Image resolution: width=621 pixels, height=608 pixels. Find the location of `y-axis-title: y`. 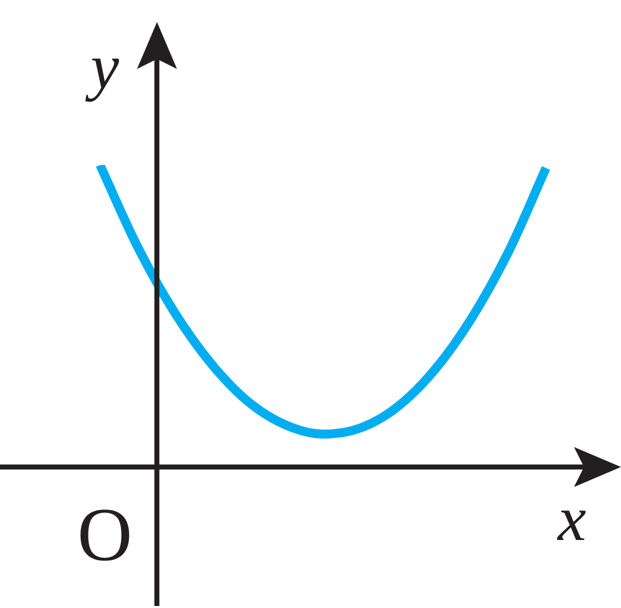

y-axis-title: y is located at coordinates (102, 66).